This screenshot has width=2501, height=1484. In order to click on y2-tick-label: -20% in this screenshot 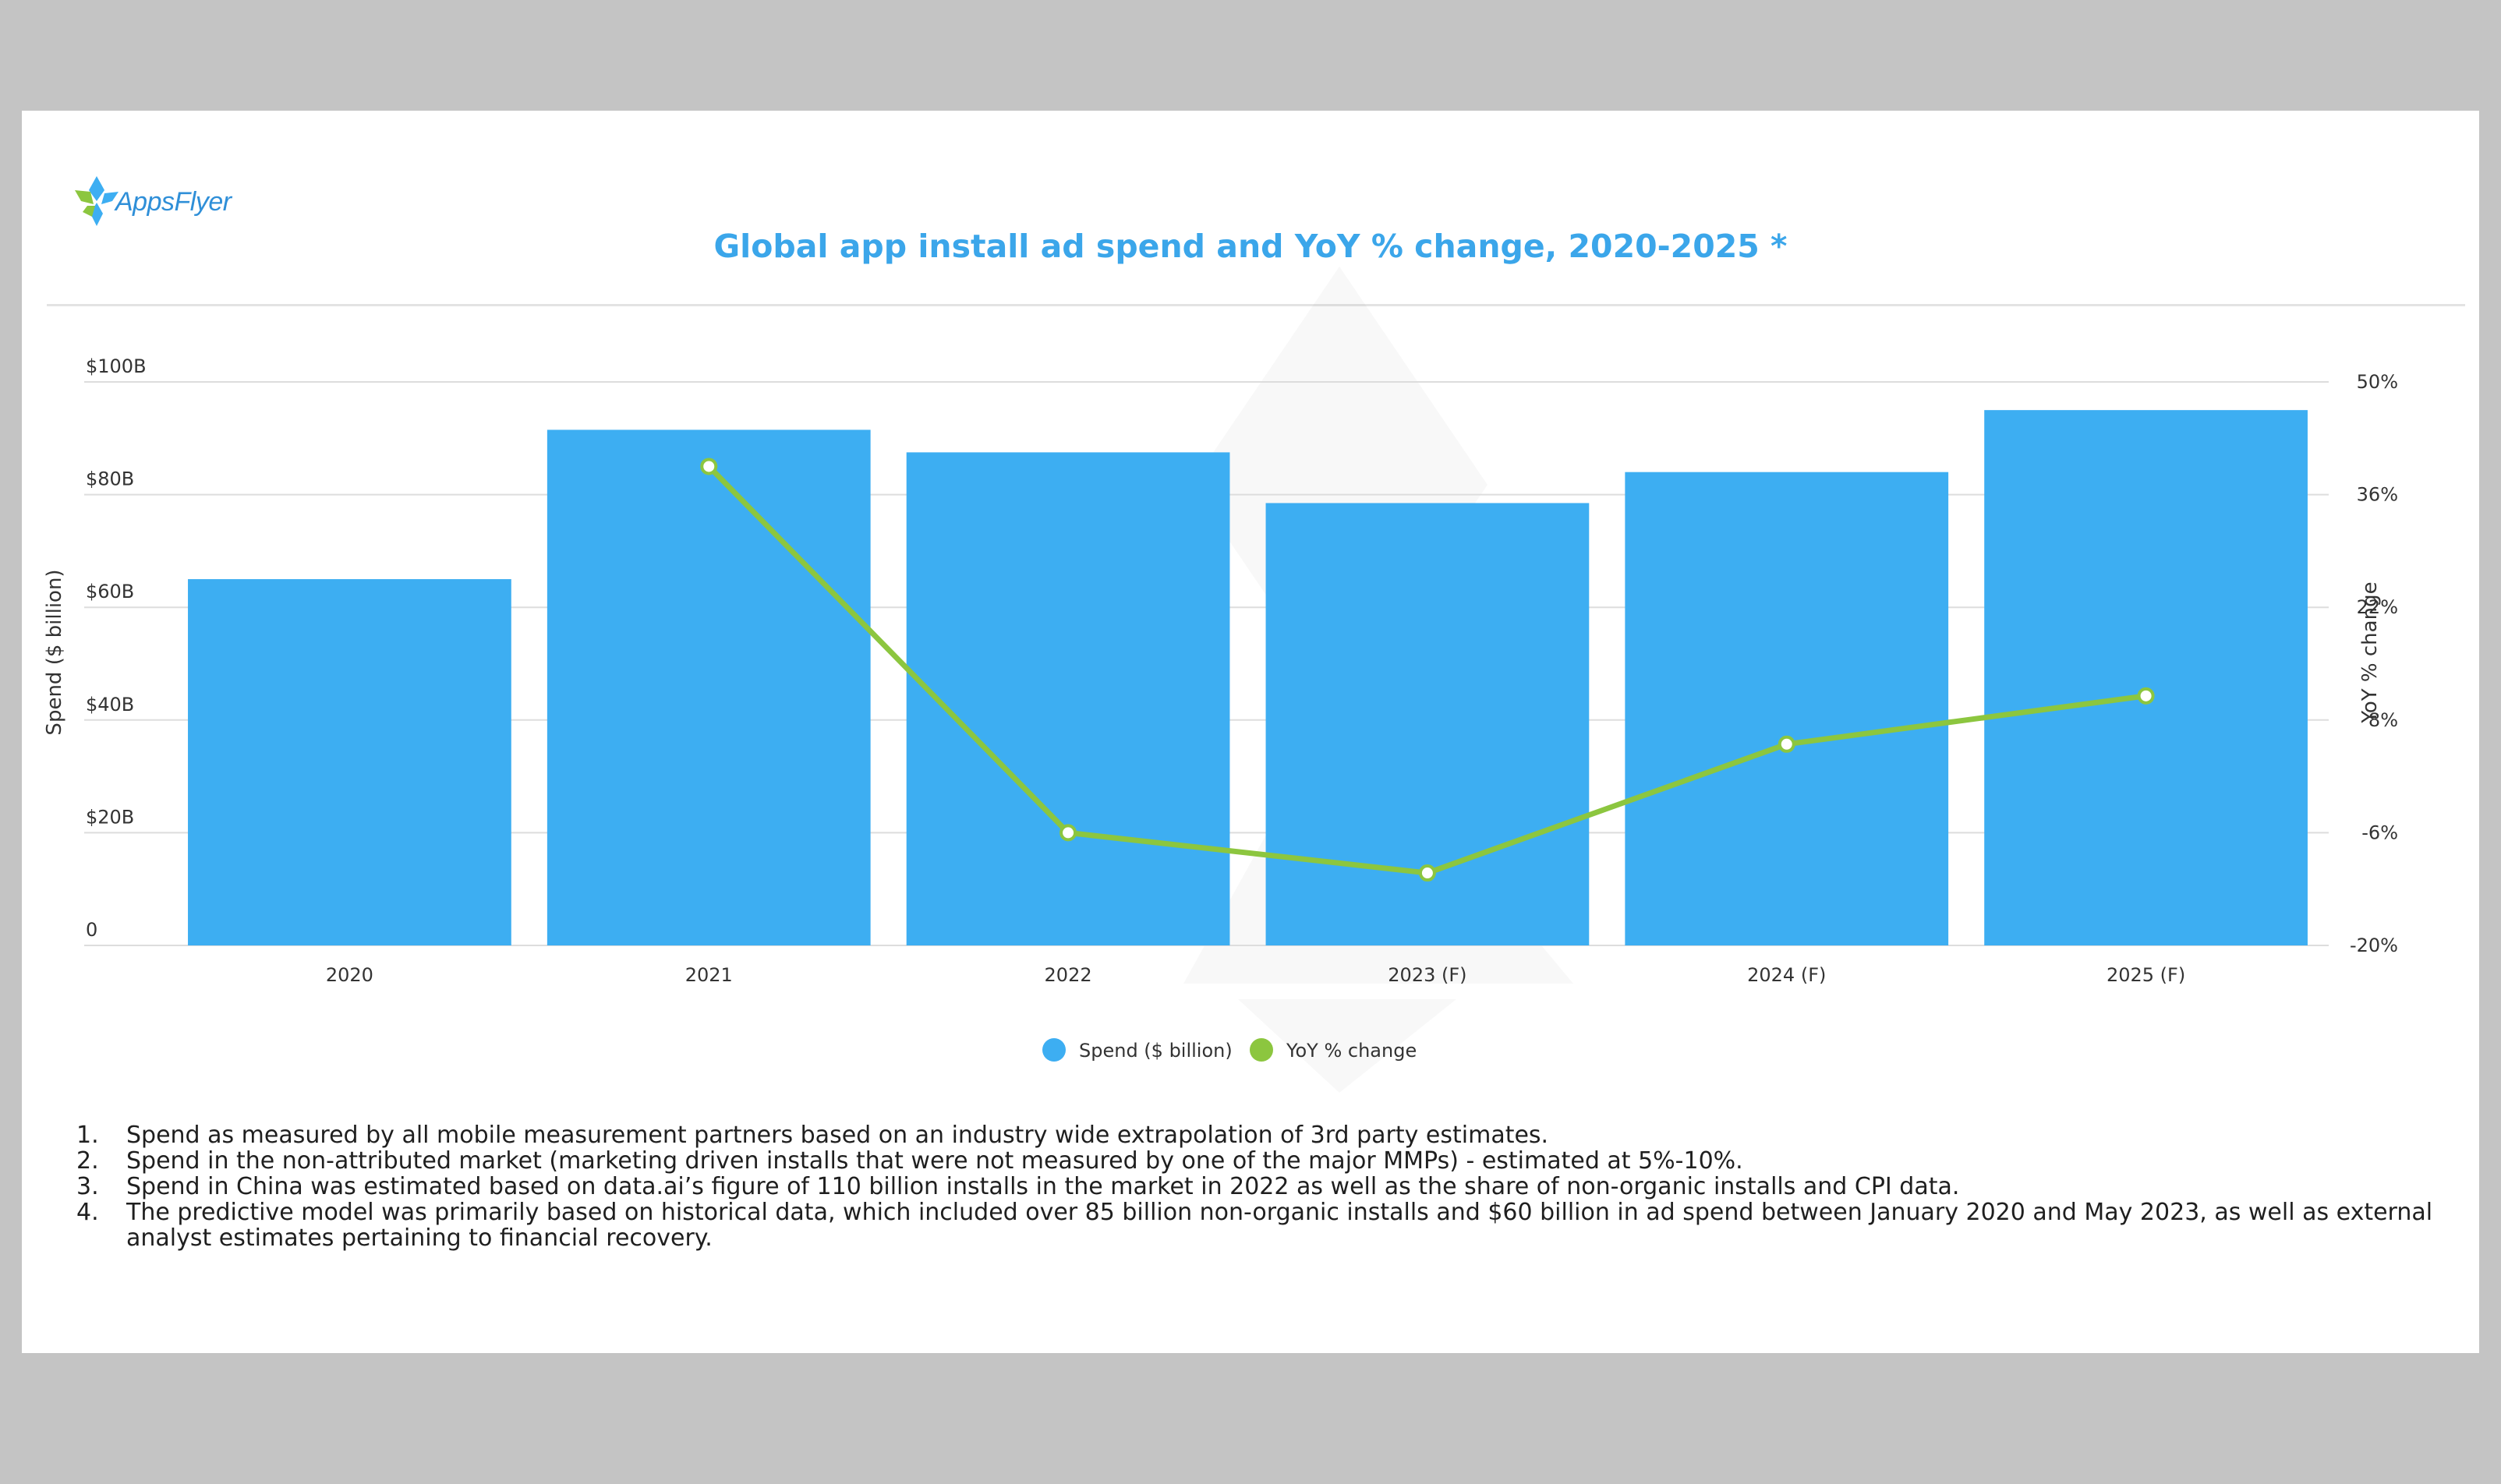, I will do `click(2374, 945)`.